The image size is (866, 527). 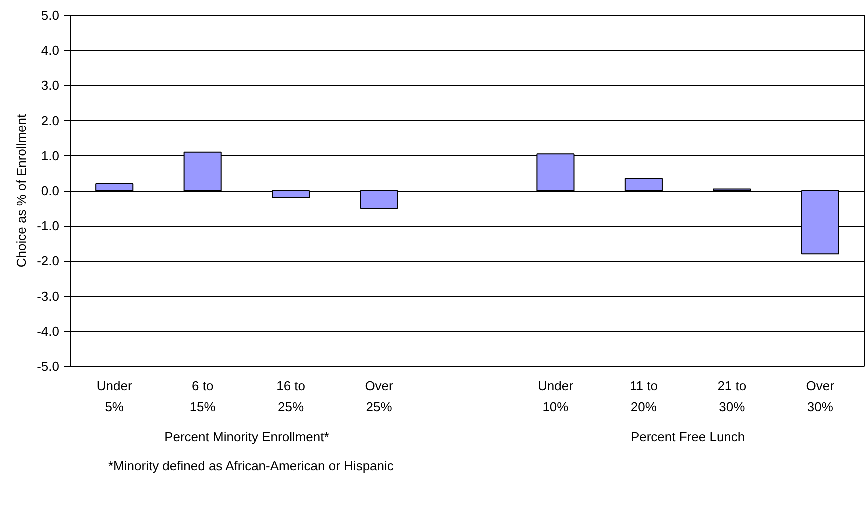 I want to click on x-tick-label: 6 to 15%, so click(x=203, y=396).